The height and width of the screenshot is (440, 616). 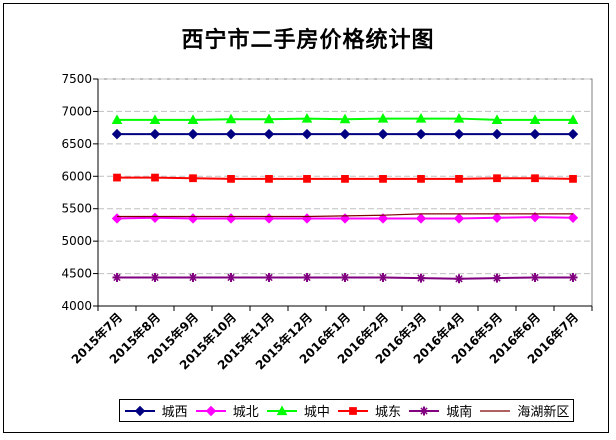 I want to click on series-海湖新区, so click(x=345, y=215).